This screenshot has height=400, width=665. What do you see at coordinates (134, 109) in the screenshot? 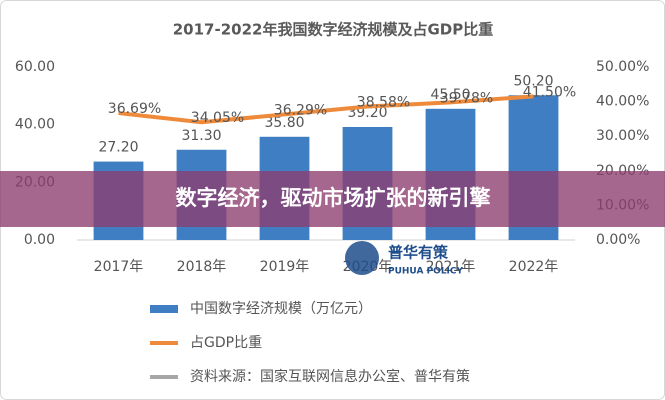
I see `line-value-label: 36.69%` at bounding box center [134, 109].